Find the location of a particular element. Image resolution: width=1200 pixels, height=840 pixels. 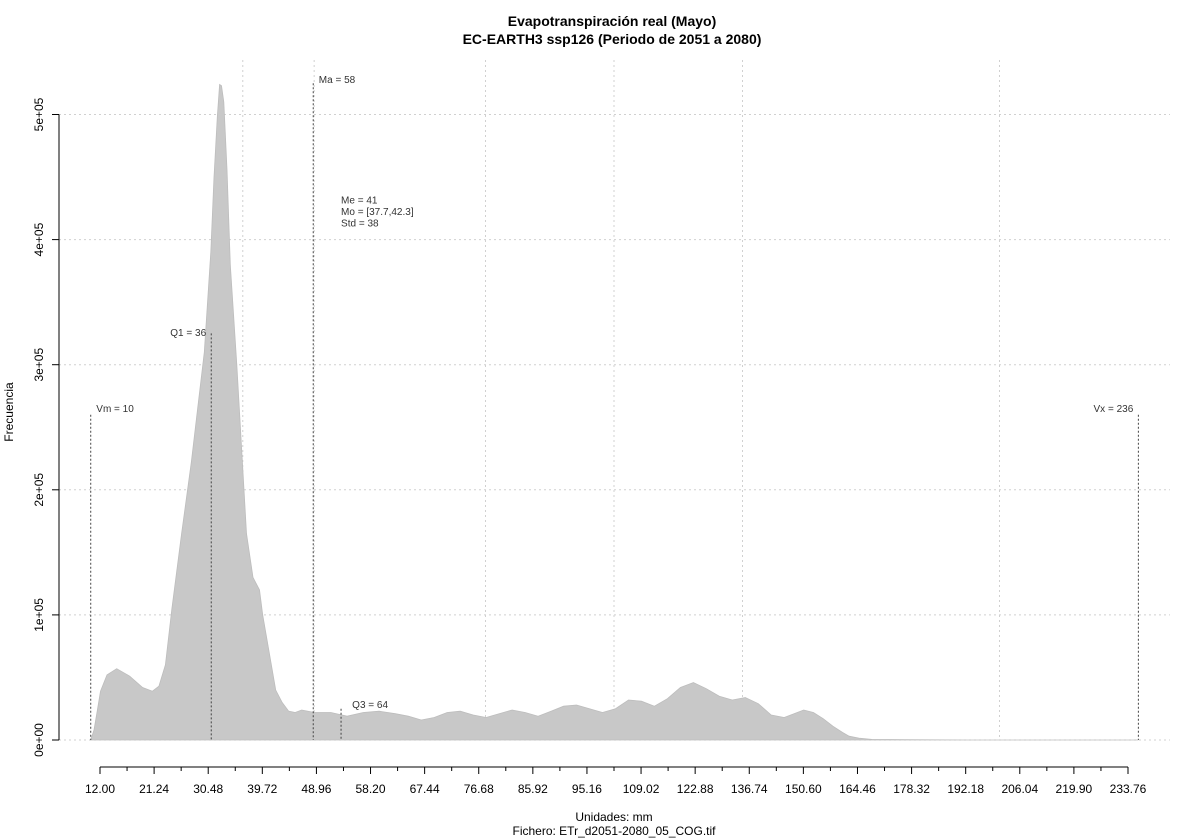

y-axis: 0e+00 1e+05 2e+05 3e+05 4e+05 5e+05 is located at coordinates (46, 427).